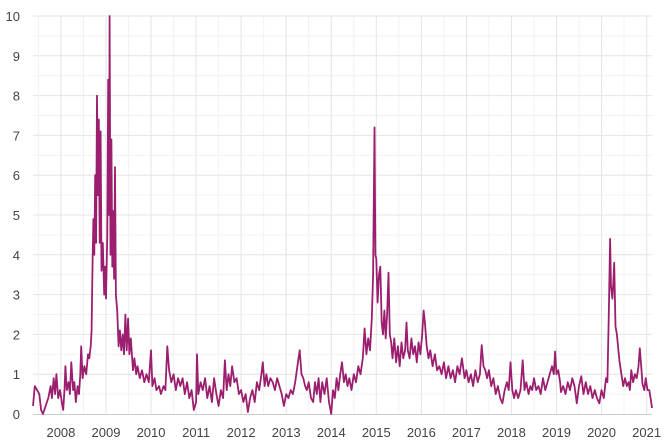 Image resolution: width=665 pixels, height=447 pixels. Describe the element at coordinates (556, 432) in the screenshot. I see `x-tick-label: 2019` at that location.